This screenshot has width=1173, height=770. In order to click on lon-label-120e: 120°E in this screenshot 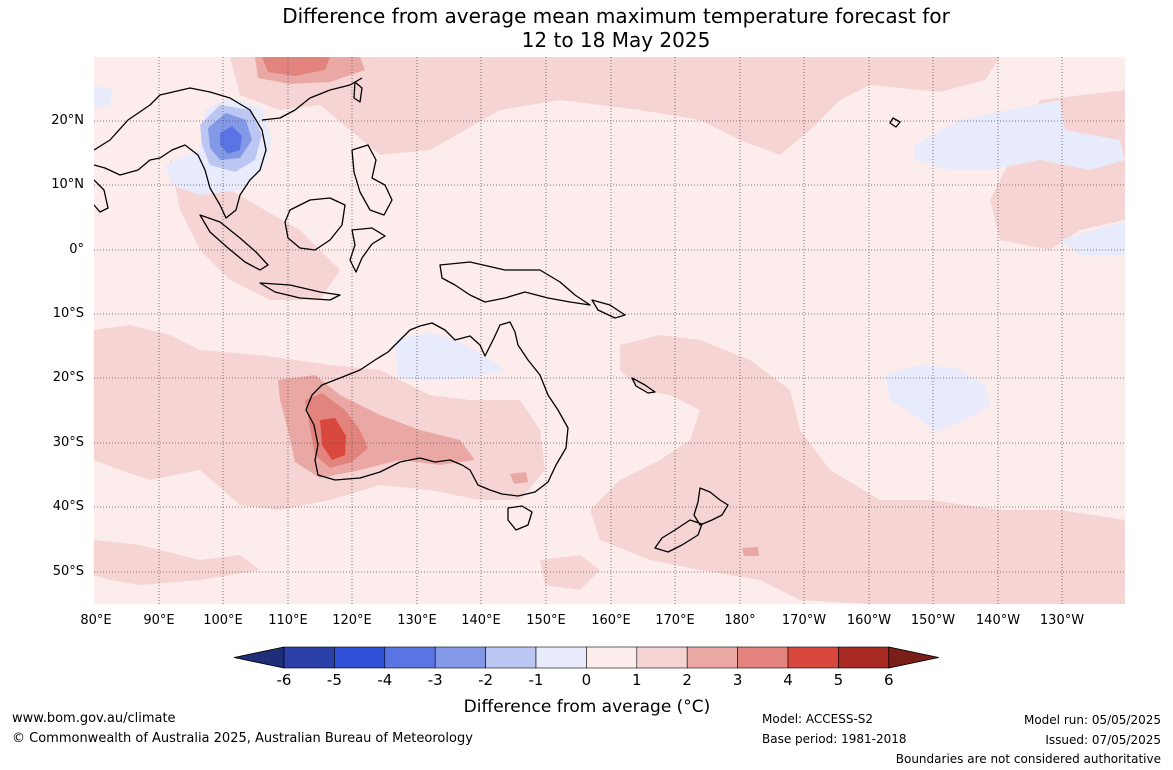, I will do `click(352, 620)`.